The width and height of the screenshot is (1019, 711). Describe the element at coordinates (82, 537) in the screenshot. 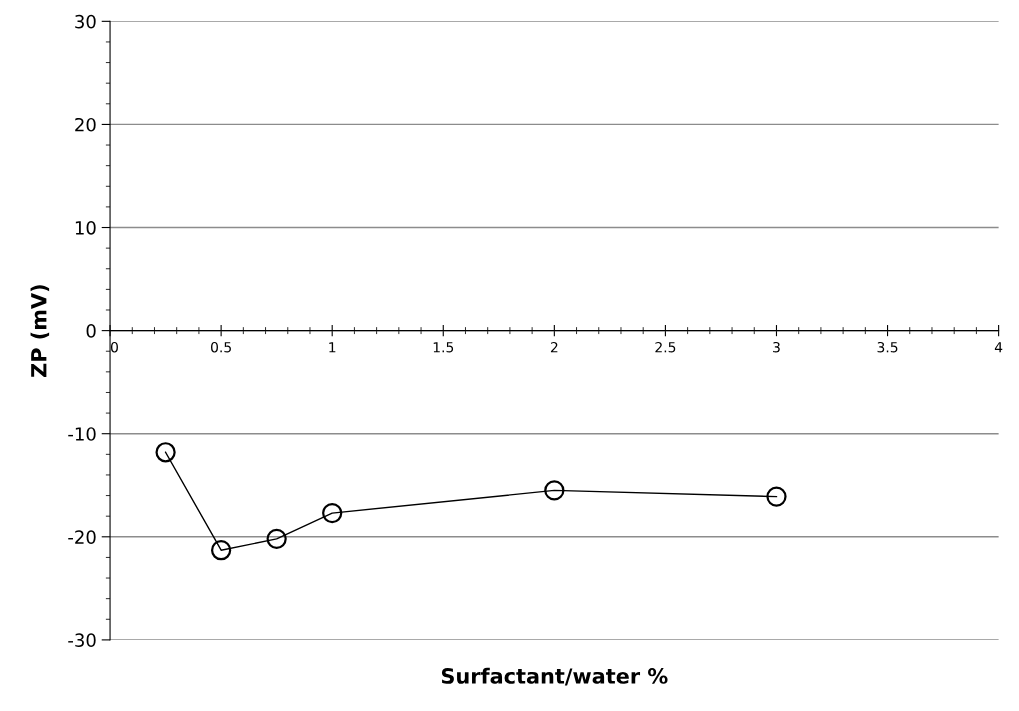

I see `y-tick-label: -20` at that location.